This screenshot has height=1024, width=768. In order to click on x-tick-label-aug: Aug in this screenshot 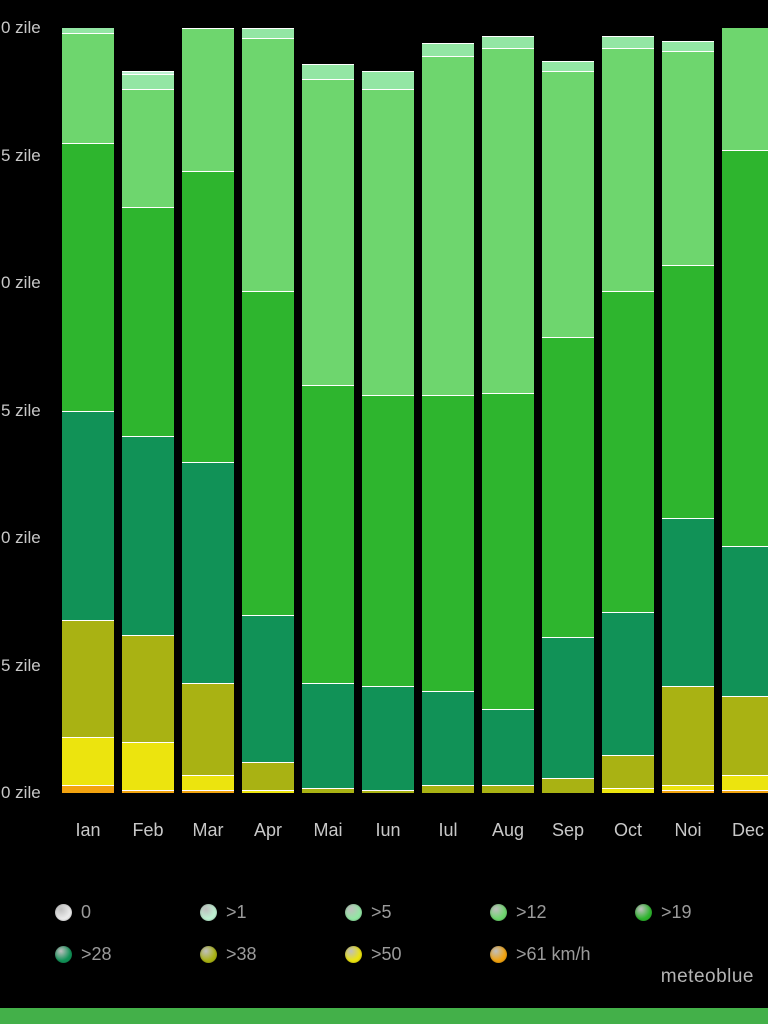, I will do `click(508, 830)`.